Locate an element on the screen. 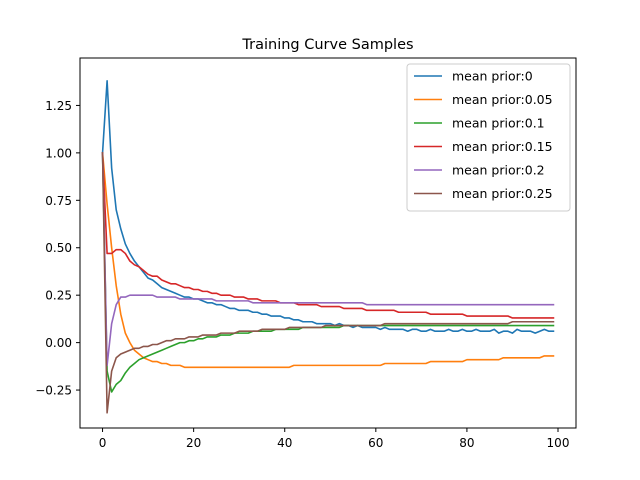 The height and width of the screenshot is (480, 640). y-tick-label-2: 0.25 is located at coordinates (58, 296).